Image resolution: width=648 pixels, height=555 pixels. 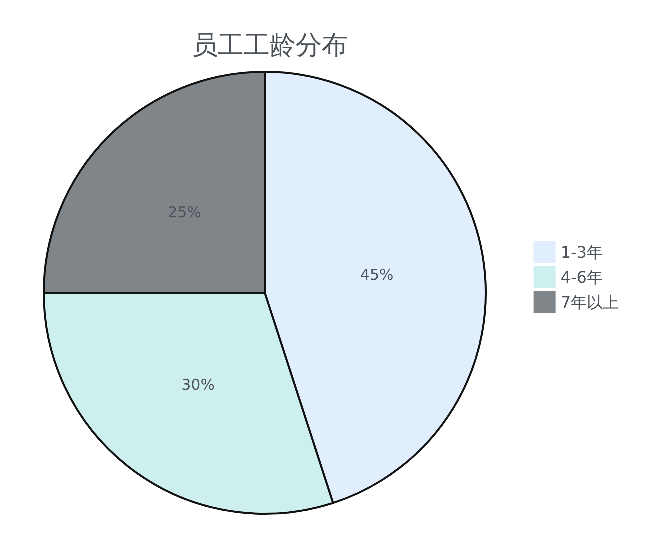 I want to click on data-label: 30%, so click(x=198, y=385).